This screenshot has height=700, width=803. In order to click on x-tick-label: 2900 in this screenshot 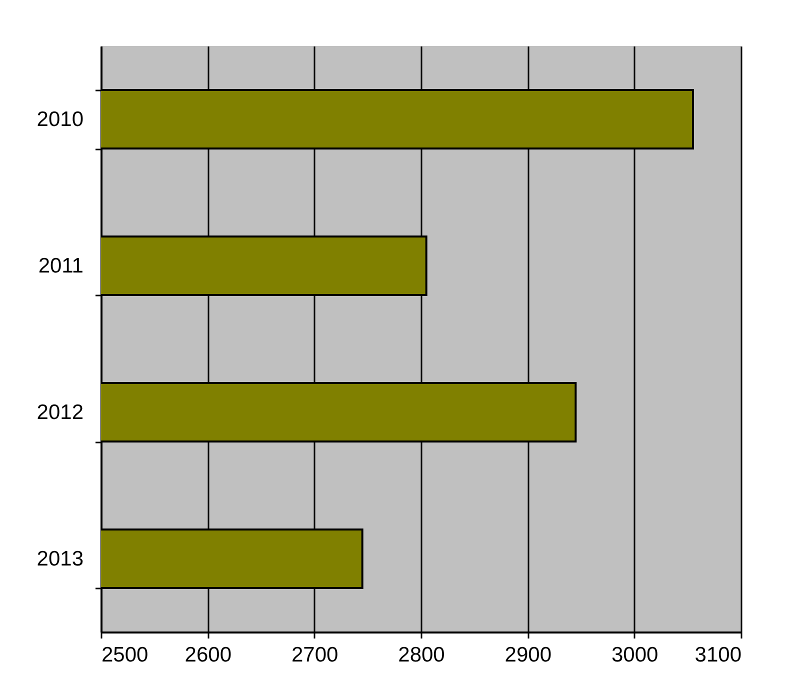, I will do `click(528, 655)`.